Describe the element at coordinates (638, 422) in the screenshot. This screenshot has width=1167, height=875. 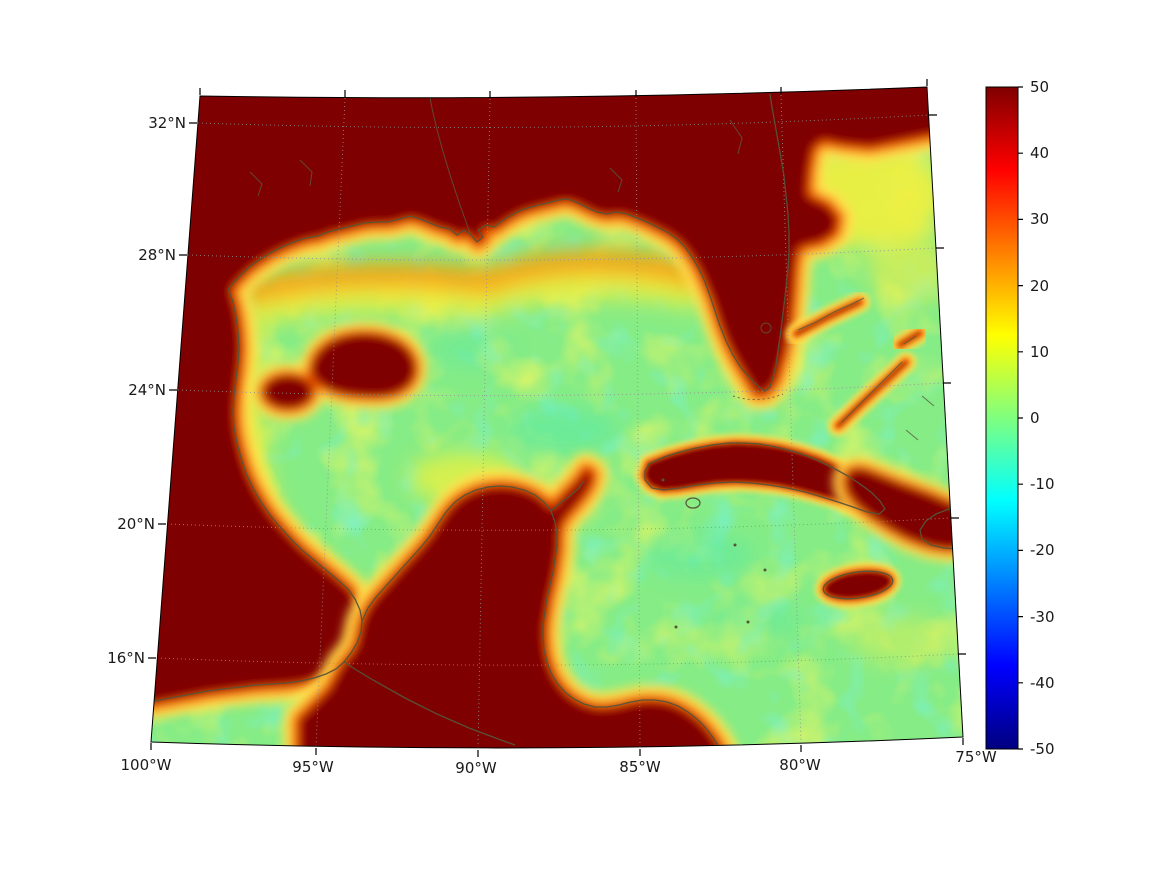
I see `meridian-85w` at that location.